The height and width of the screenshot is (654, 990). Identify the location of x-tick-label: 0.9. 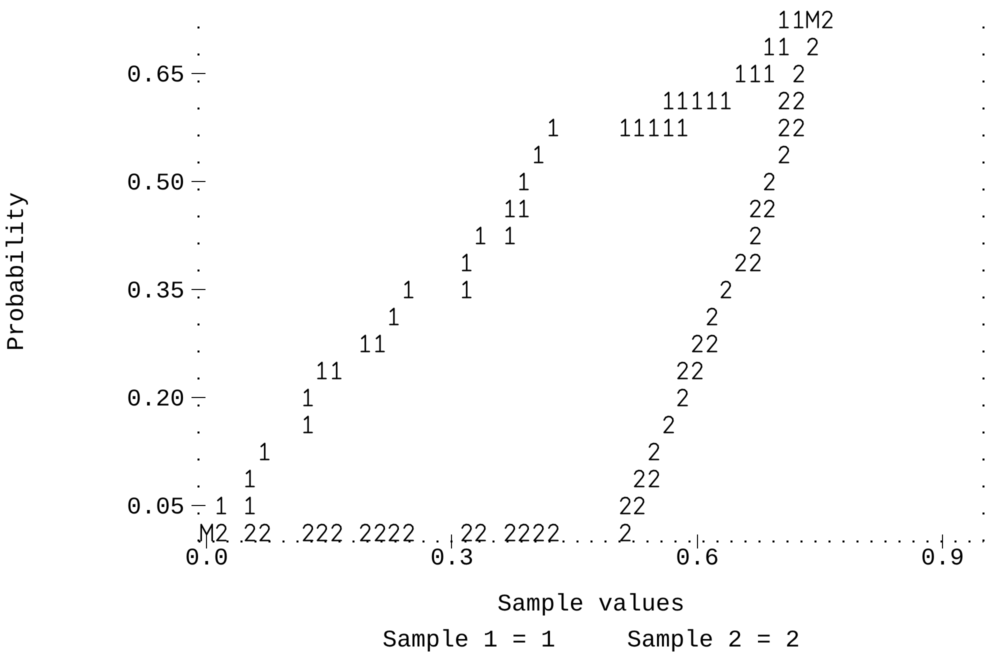
(942, 559).